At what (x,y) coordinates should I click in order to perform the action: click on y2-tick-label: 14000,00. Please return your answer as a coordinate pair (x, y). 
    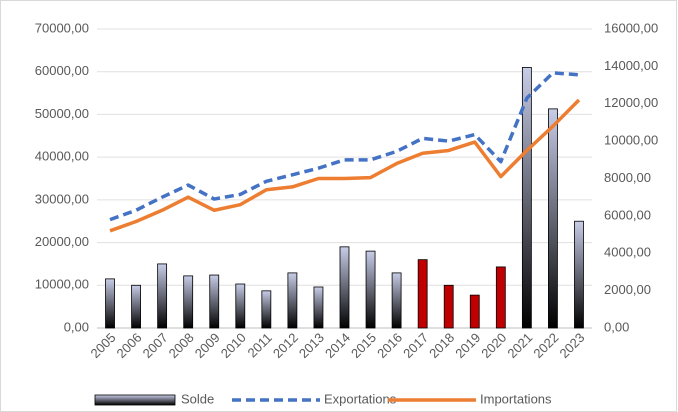
    Looking at the image, I should click on (631, 65).